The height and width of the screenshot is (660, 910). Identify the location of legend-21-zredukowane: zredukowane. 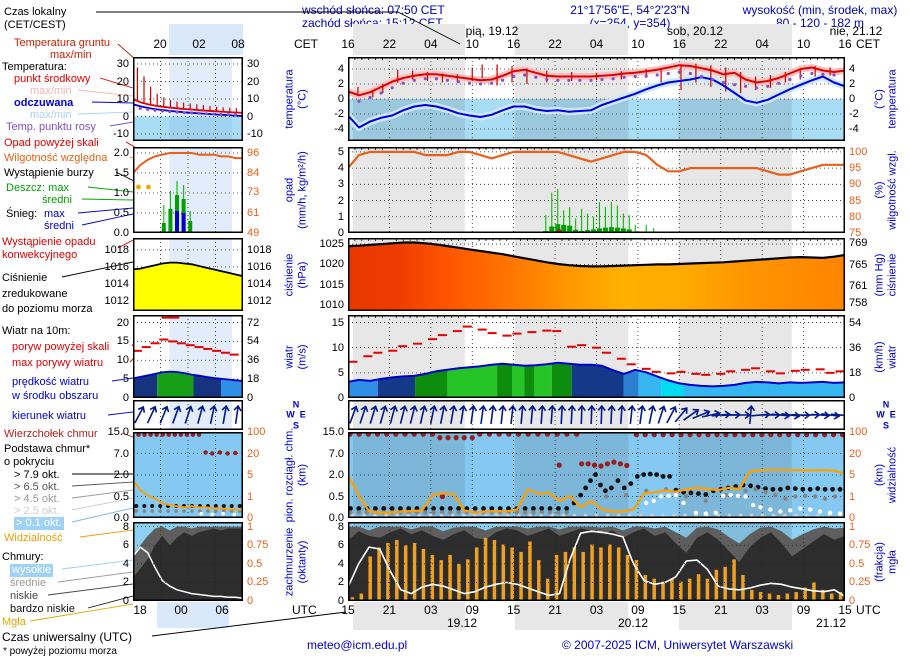
(35, 294).